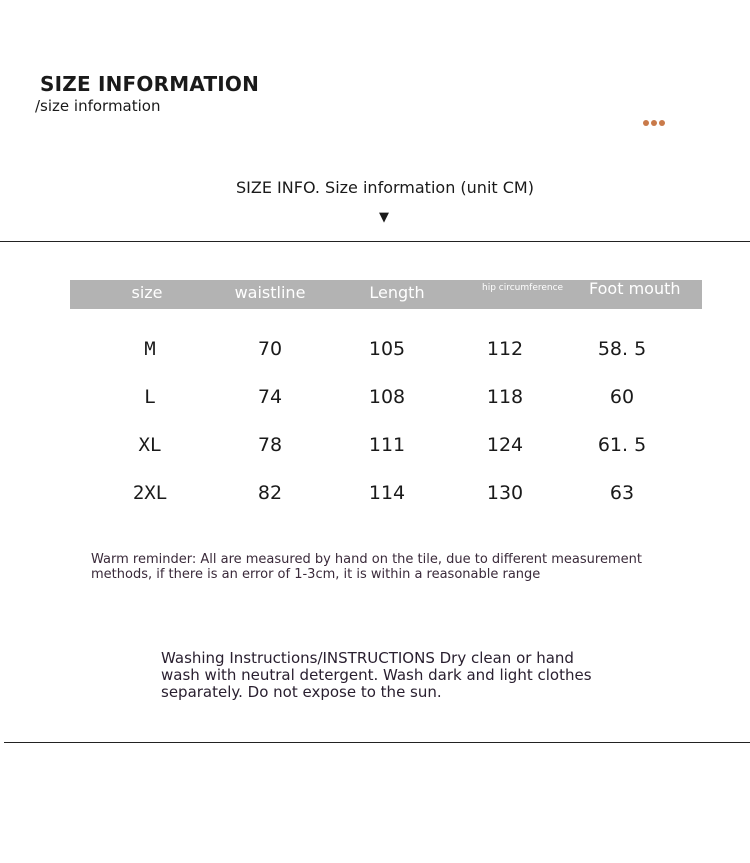  What do you see at coordinates (150, 84) in the screenshot?
I see `page-title: SIZE INFORMATION` at bounding box center [150, 84].